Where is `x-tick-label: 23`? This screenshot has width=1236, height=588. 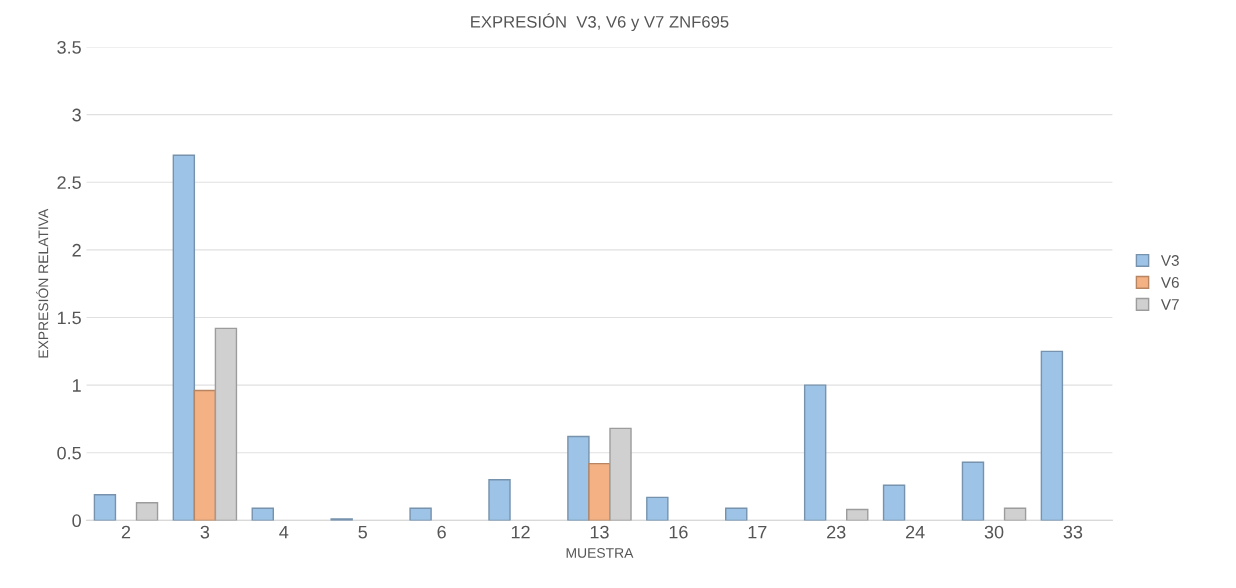
x-tick-label: 23 is located at coordinates (836, 532).